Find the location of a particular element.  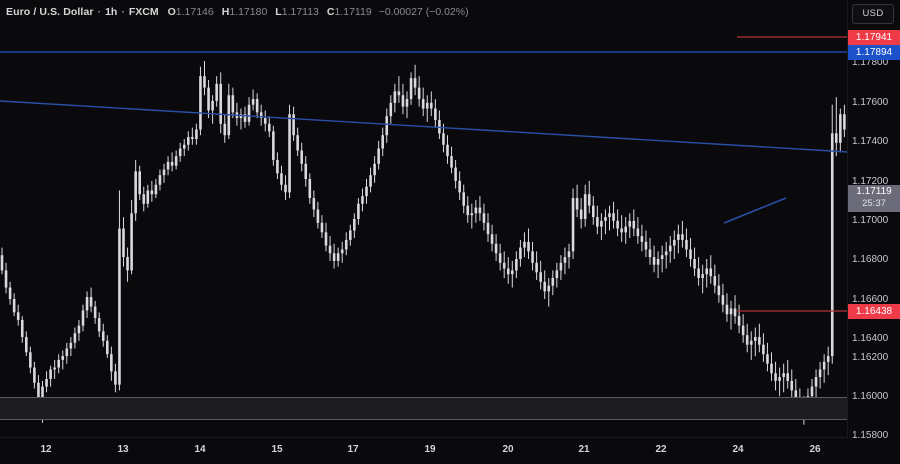

time-tick-5: 19 is located at coordinates (430, 449).